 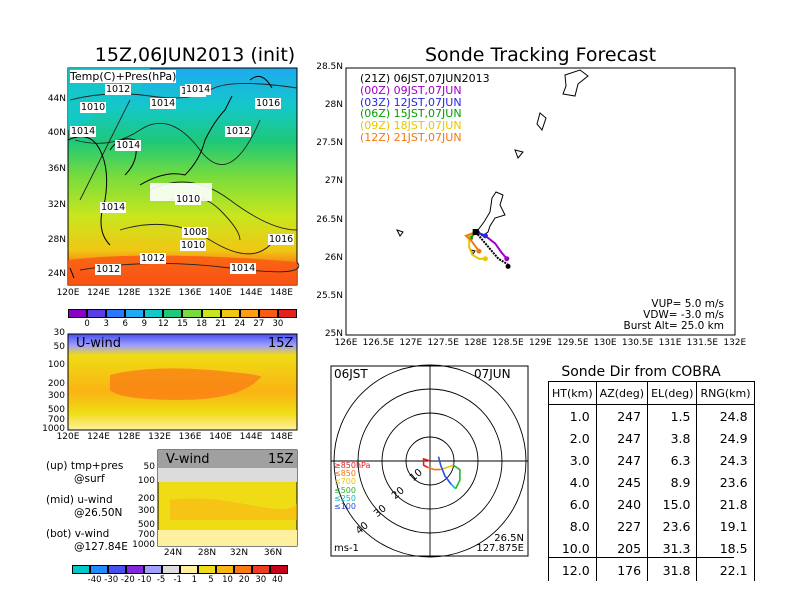 I want to click on wind-colorbar-tick: 5, so click(x=211, y=580).